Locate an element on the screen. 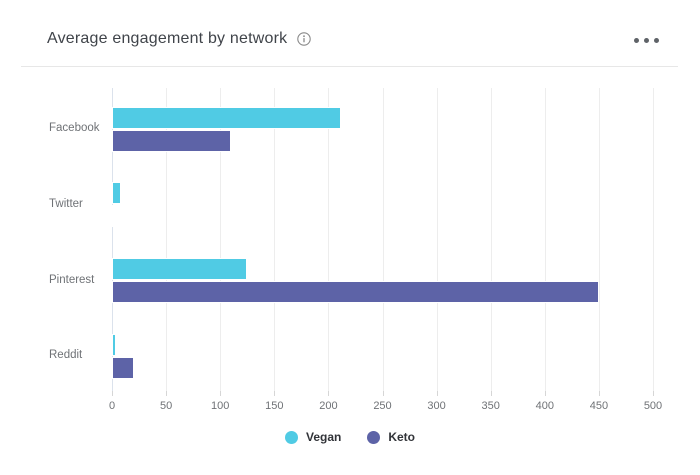 This screenshot has width=700, height=475. legend-item-vegan: Vegan is located at coordinates (313, 437).